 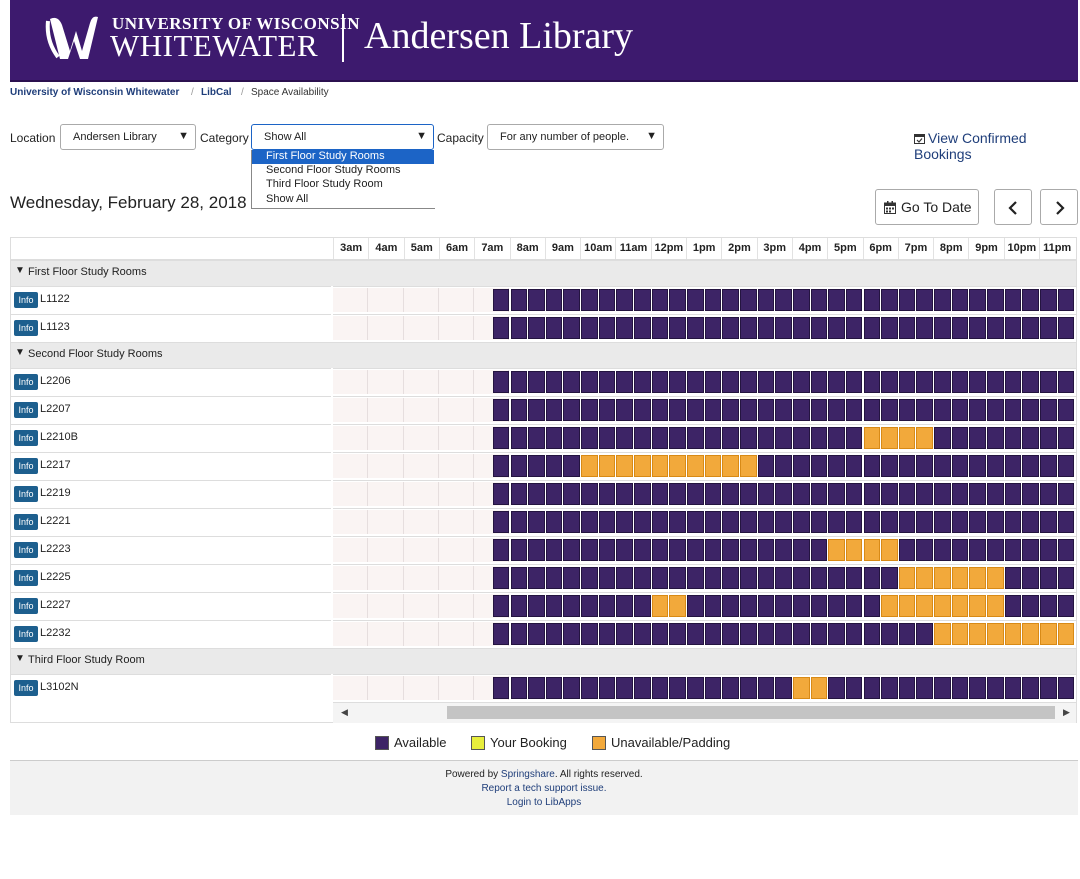 What do you see at coordinates (704, 712) in the screenshot?
I see `grid-horizontal-scrollbar: ◀ ▶` at bounding box center [704, 712].